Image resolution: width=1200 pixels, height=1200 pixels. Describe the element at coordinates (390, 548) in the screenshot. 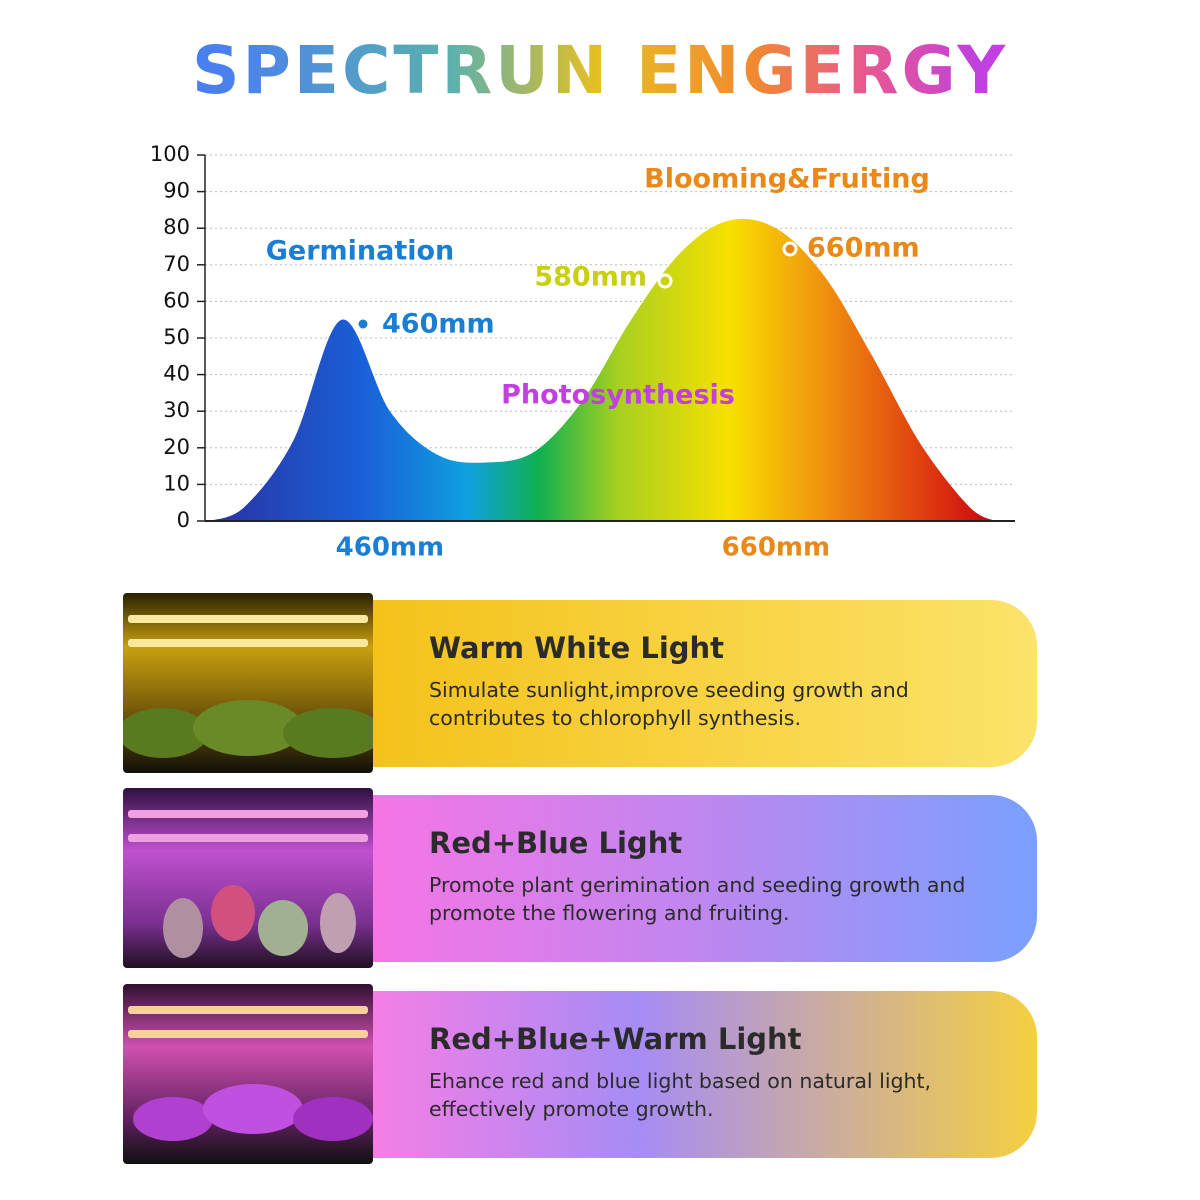

I see `x-tick-label: 460mm` at that location.